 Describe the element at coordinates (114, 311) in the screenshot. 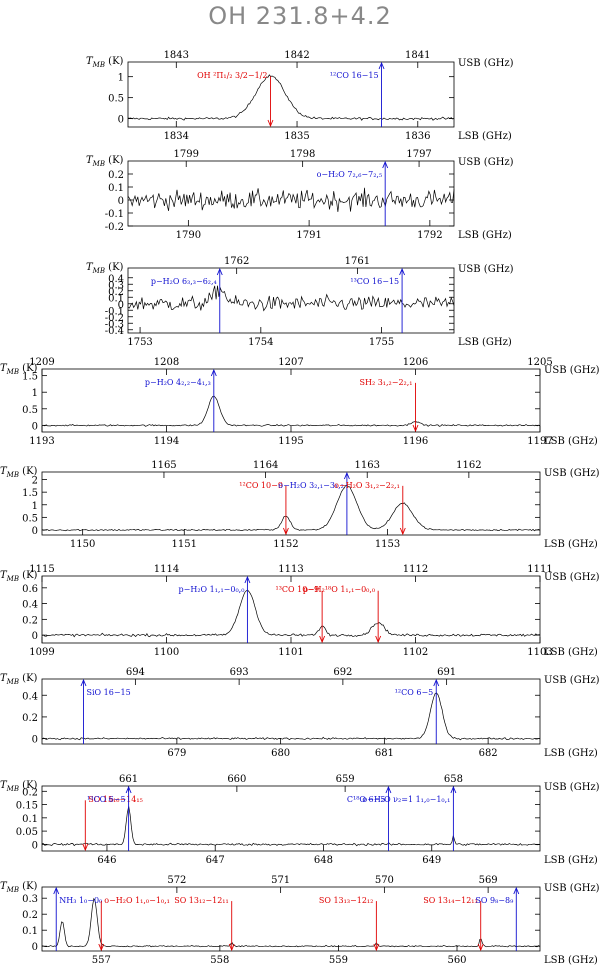

I see `y-tick-label: -0.1` at that location.